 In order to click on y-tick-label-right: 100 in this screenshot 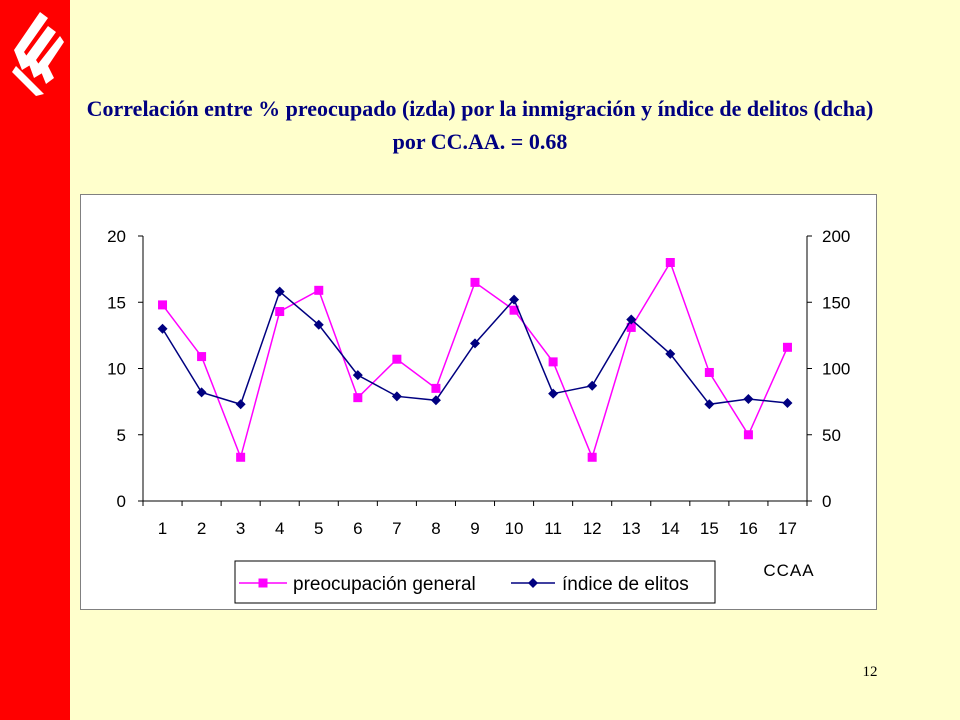, I will do `click(836, 369)`.